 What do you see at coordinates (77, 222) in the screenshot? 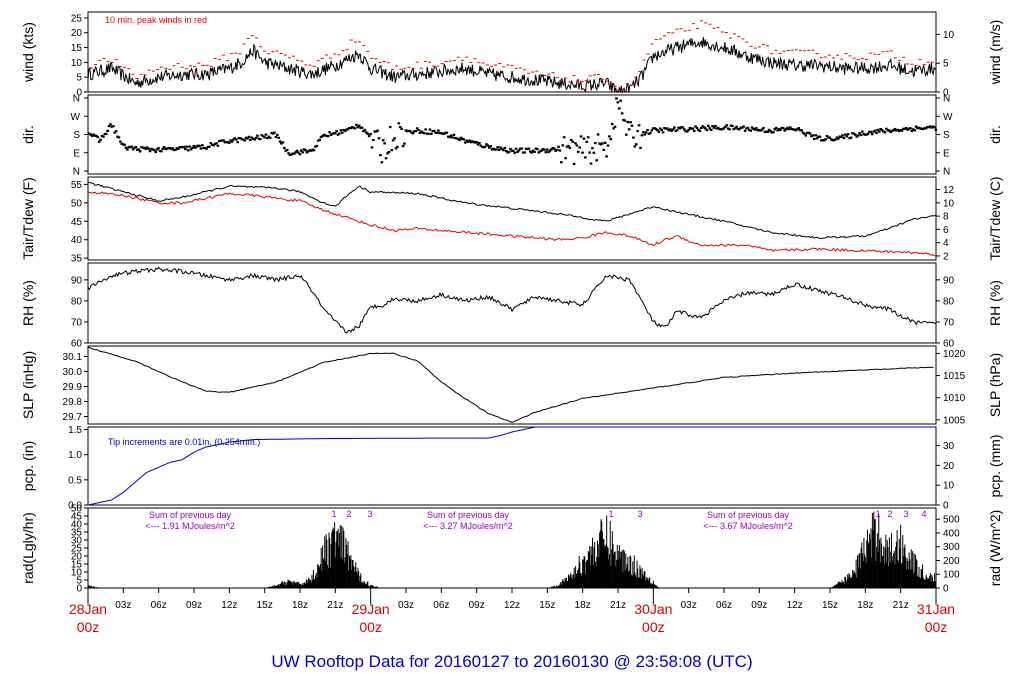
I see `temp-ytick-label-left: 45` at bounding box center [77, 222].